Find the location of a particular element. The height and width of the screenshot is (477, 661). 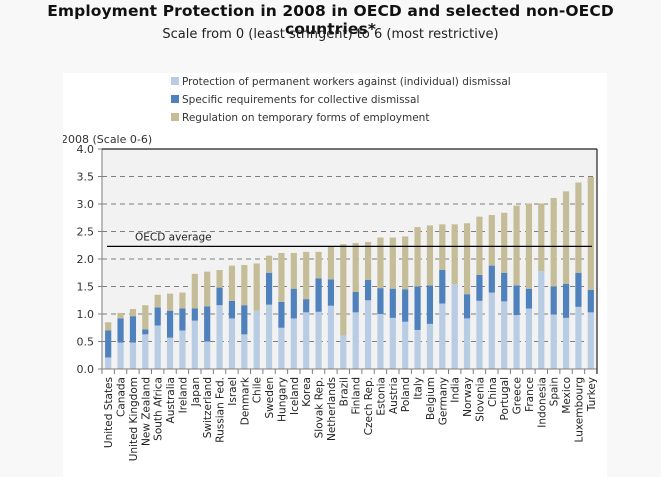

x-tick-label: Sweden is located at coordinates (270, 398).